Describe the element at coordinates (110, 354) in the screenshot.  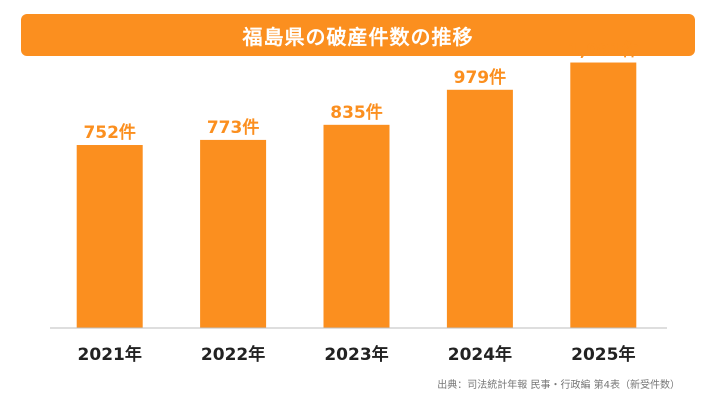
I see `x-tick-label: 2021年` at that location.